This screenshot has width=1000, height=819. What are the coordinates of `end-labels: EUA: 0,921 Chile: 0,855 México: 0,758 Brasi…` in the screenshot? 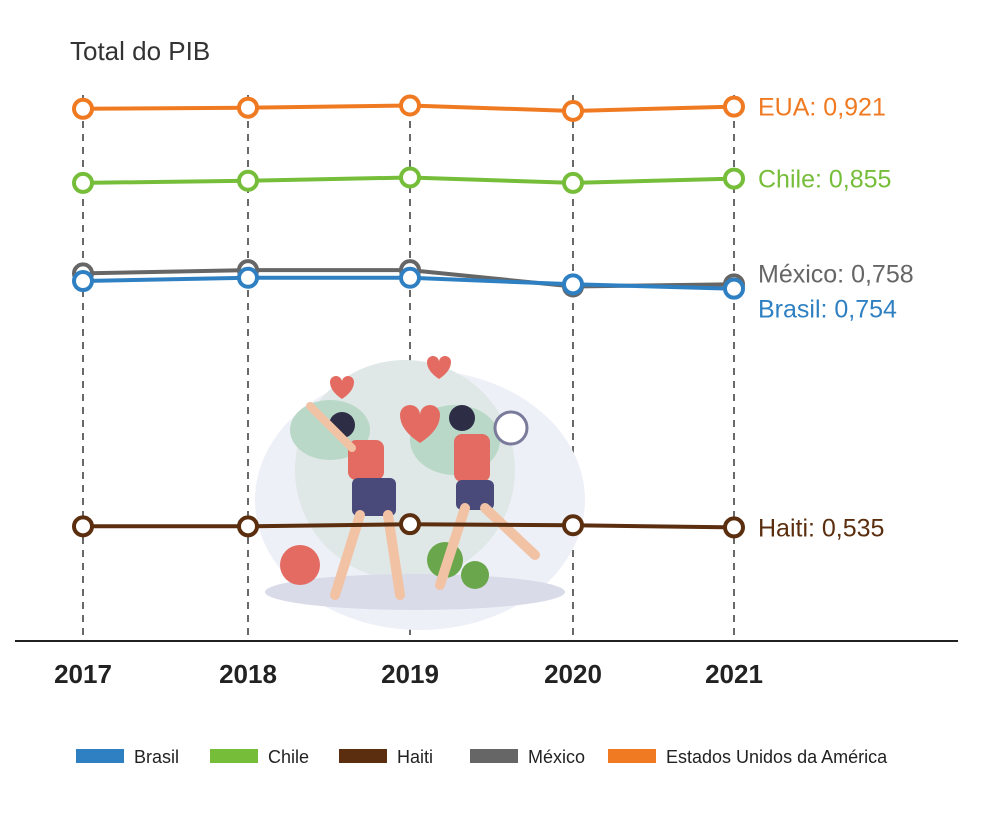 It's located at (836, 318).